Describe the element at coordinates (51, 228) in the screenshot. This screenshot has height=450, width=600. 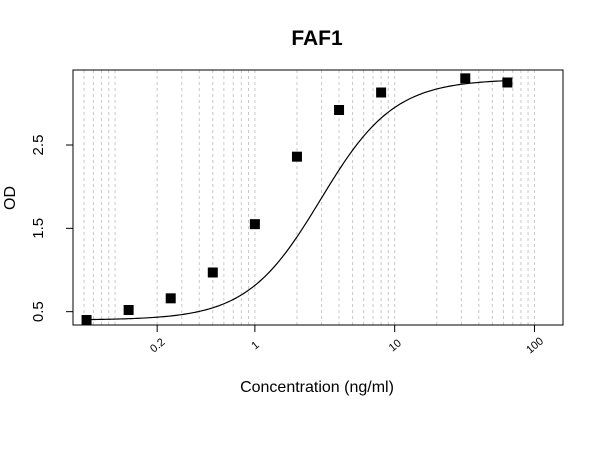
I see `y-axis: 0.5 1.5 2.5` at that location.